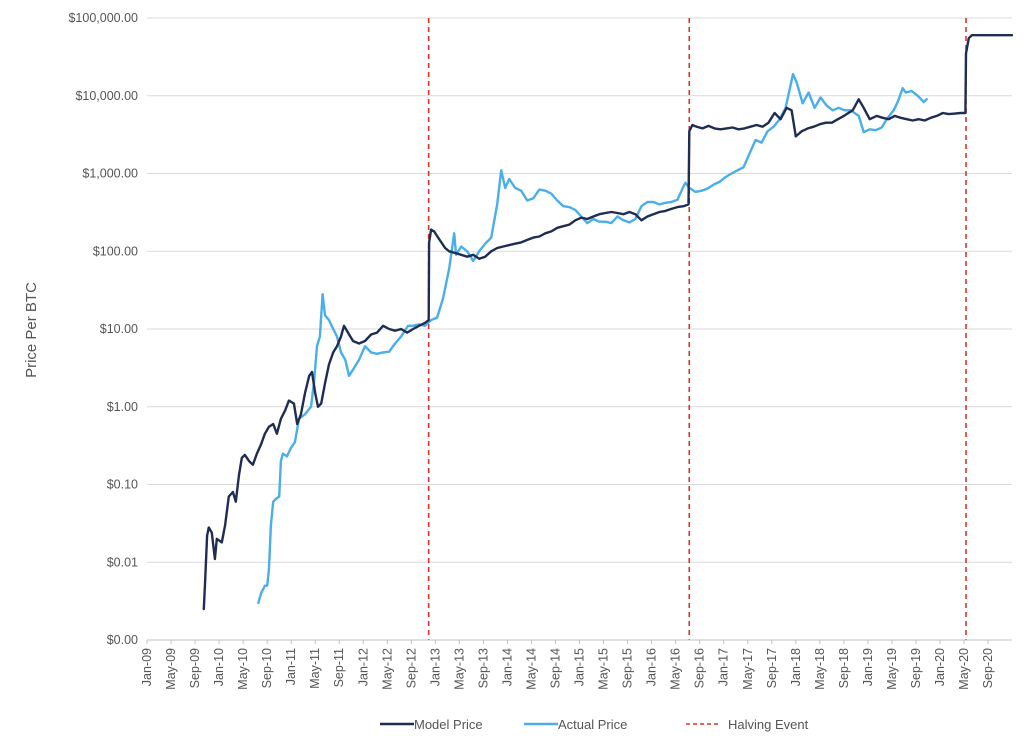  I want to click on x-tick-label: Sep-20, so click(988, 668).